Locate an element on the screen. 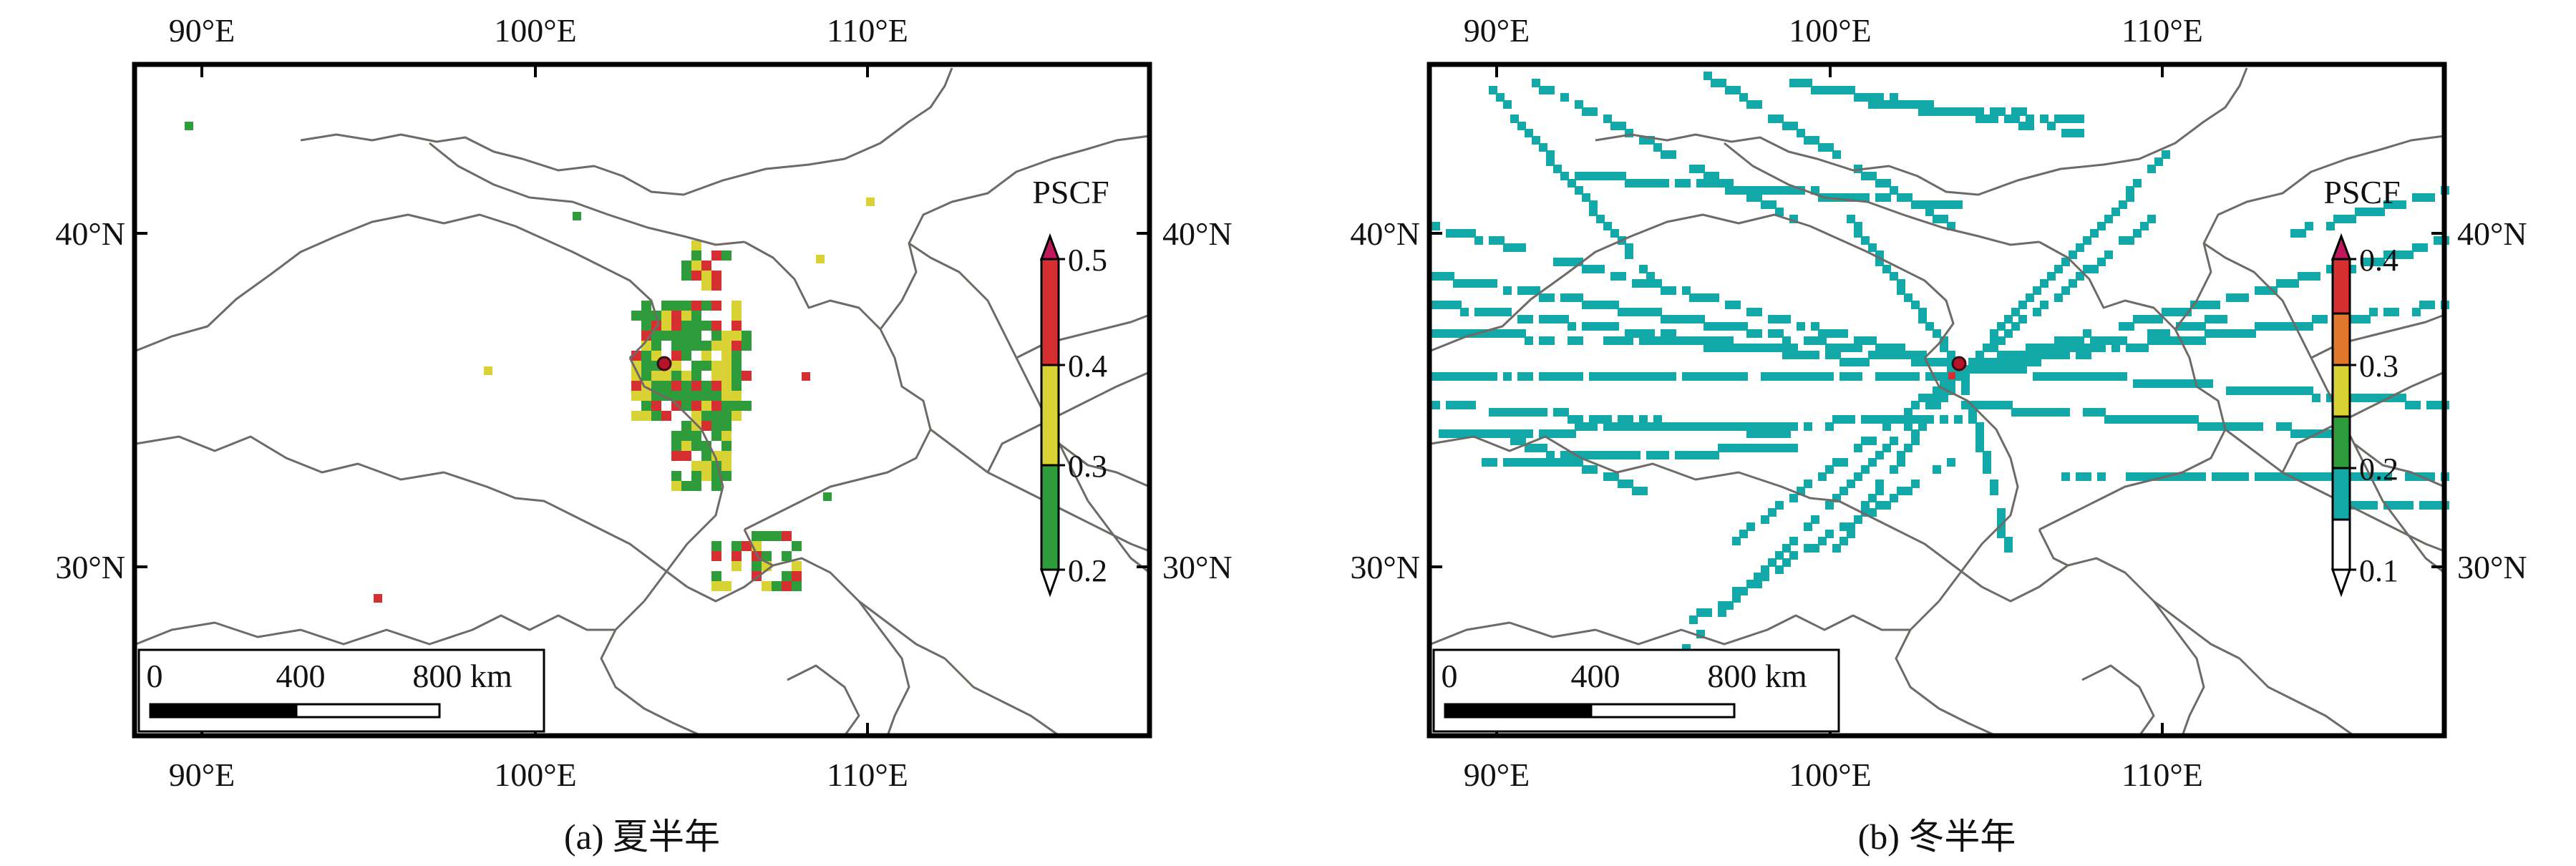  lat-tick-label: 30°N is located at coordinates (2492, 567).